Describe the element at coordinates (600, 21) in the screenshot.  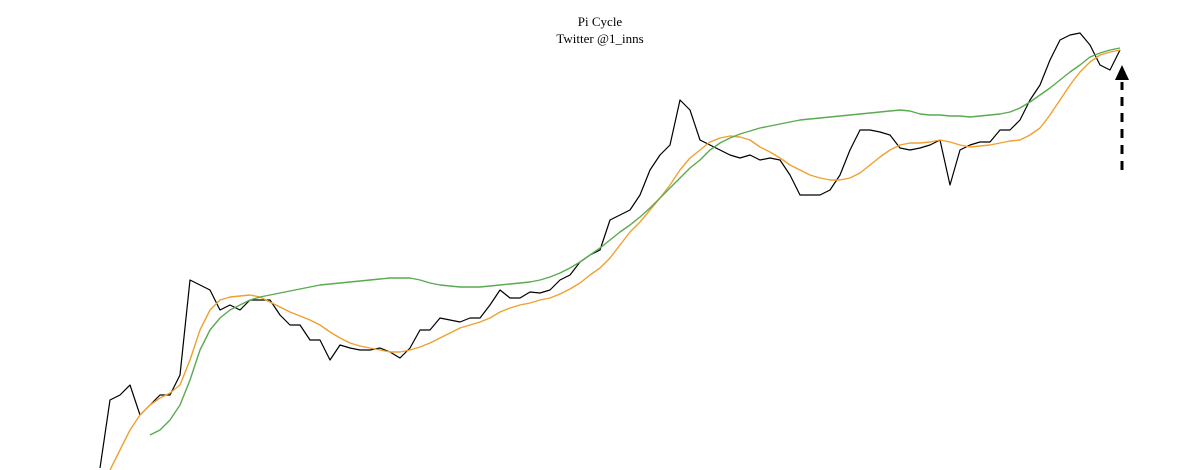
I see `chart-title: Pi Cycle` at that location.